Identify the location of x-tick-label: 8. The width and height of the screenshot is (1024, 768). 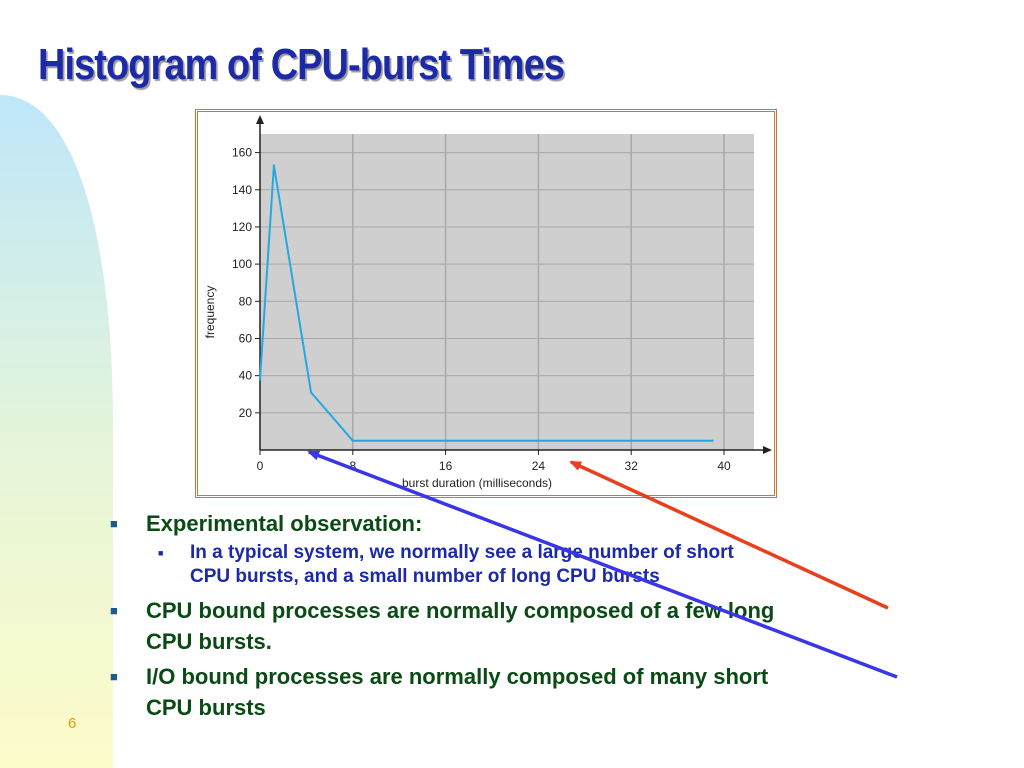
(352, 466).